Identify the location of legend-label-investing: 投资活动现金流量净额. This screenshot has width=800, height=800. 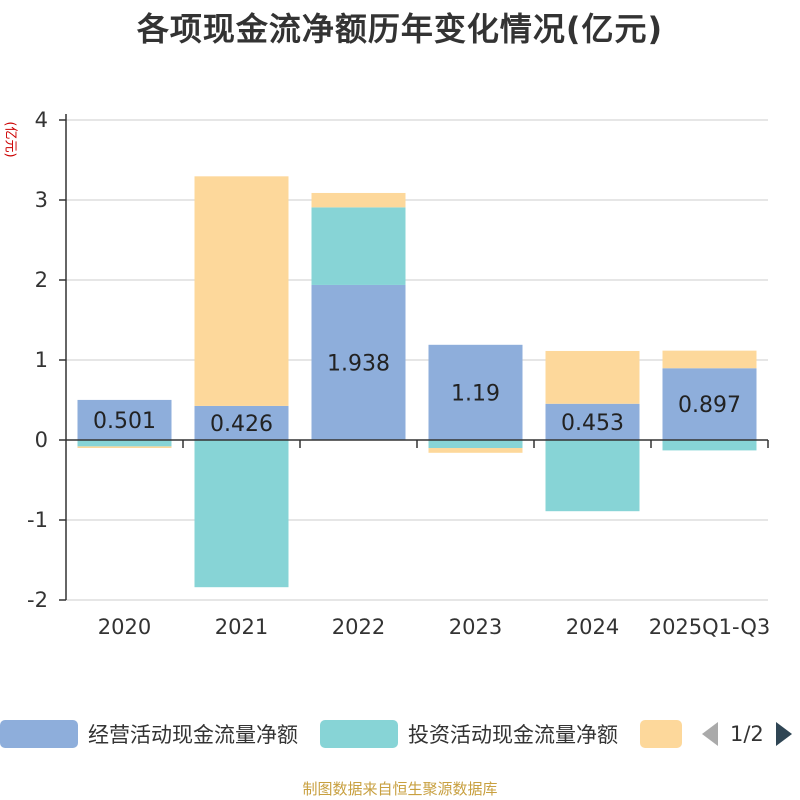
(513, 735).